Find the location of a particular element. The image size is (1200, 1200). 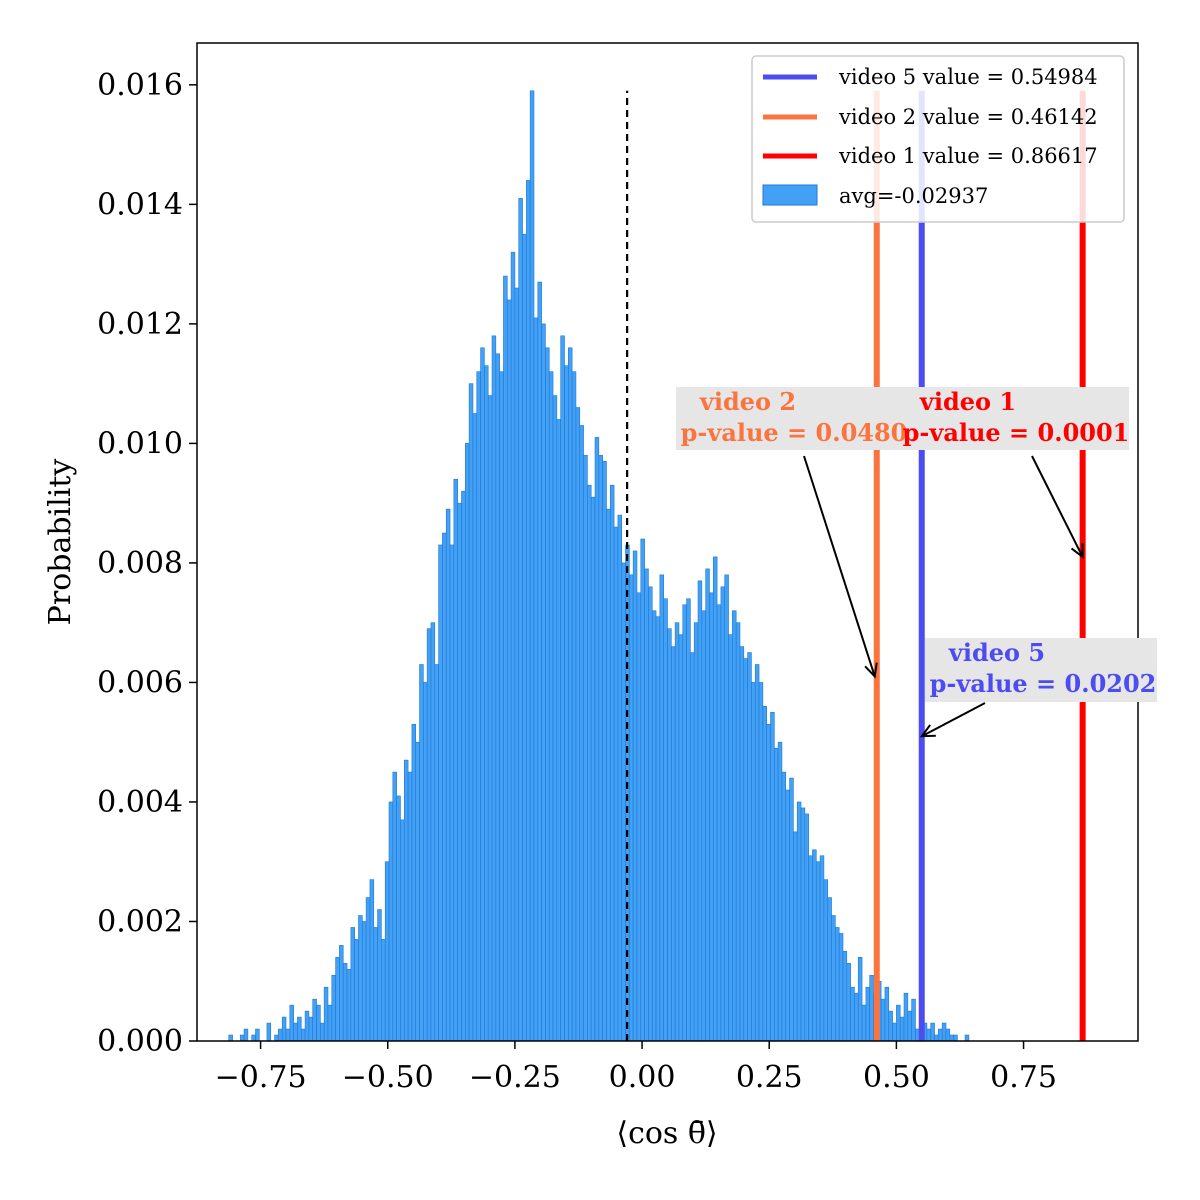

y-tick-label: 0.002 is located at coordinates (140, 921).